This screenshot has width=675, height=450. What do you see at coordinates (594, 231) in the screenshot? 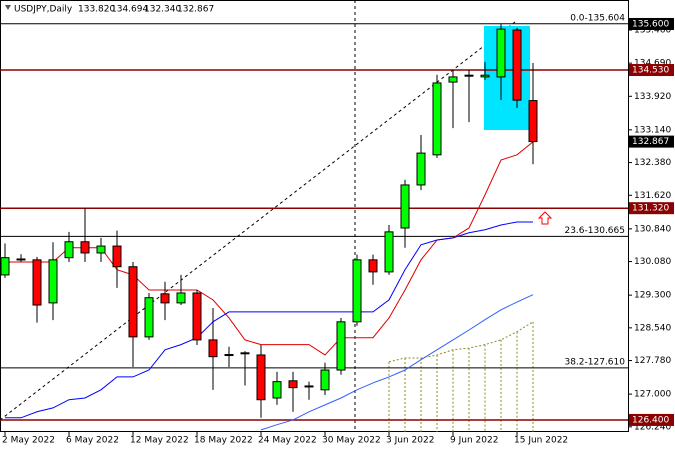
I see `level-label: 23.6-130.665` at bounding box center [594, 231].